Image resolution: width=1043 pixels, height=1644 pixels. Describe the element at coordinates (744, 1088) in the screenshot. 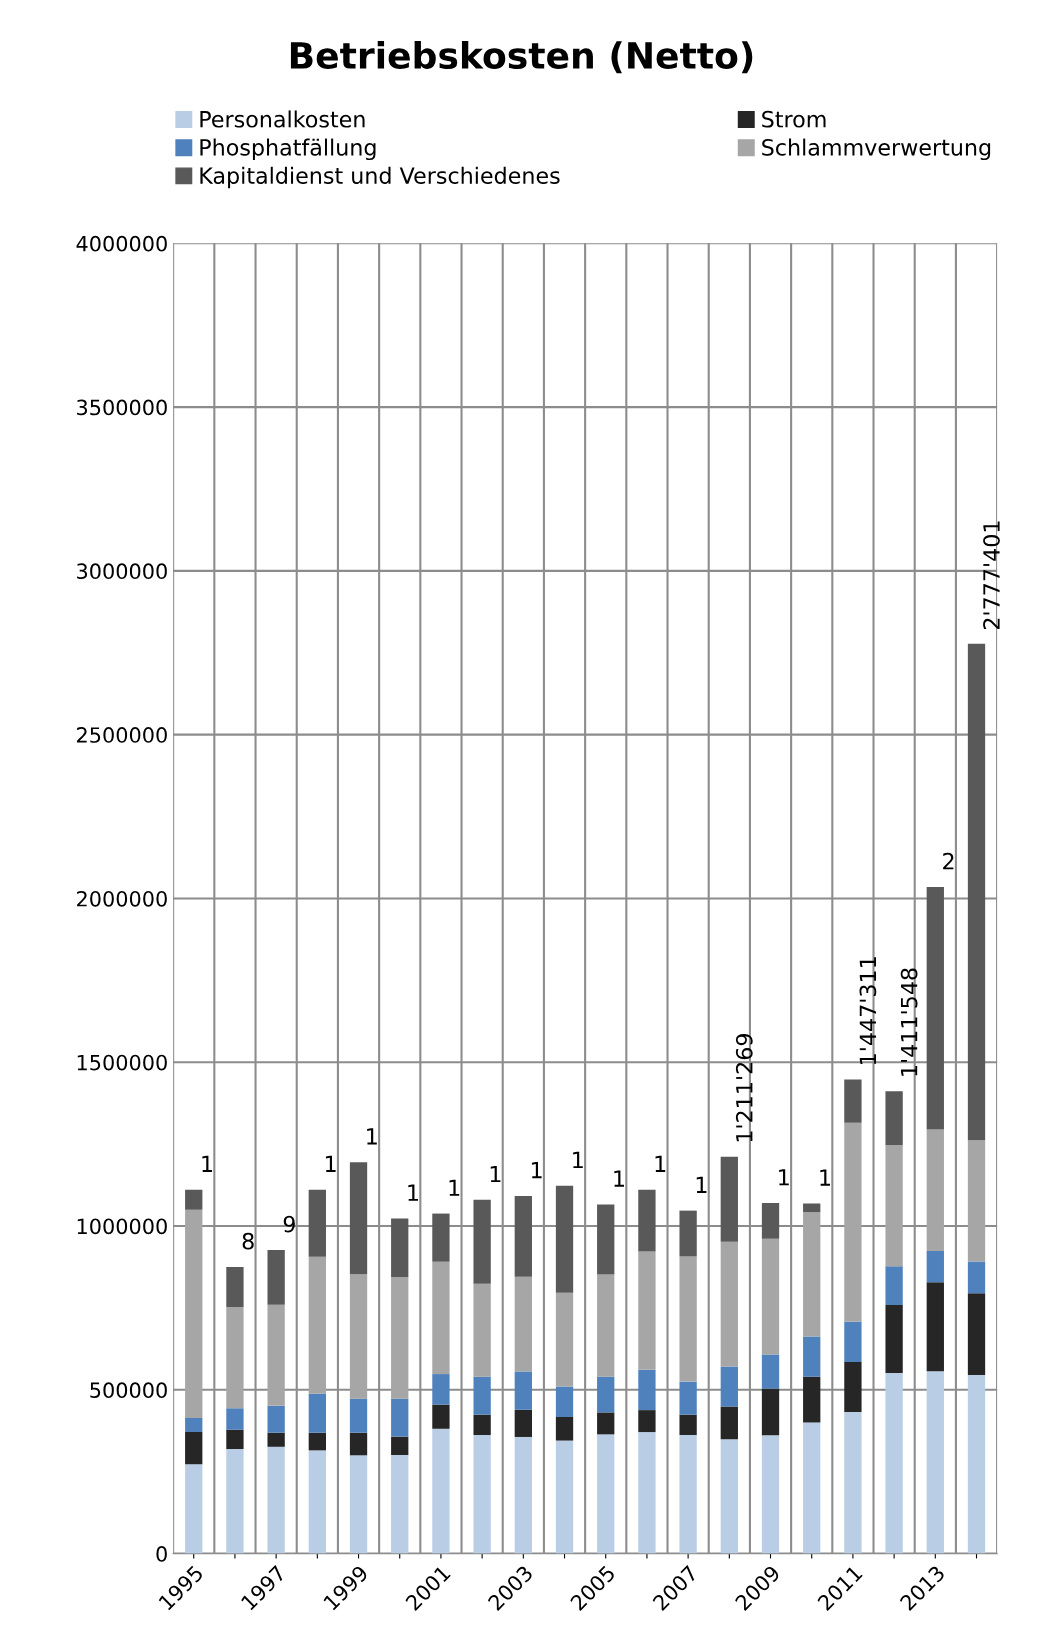

I see `total-label: 1'211'269` at that location.